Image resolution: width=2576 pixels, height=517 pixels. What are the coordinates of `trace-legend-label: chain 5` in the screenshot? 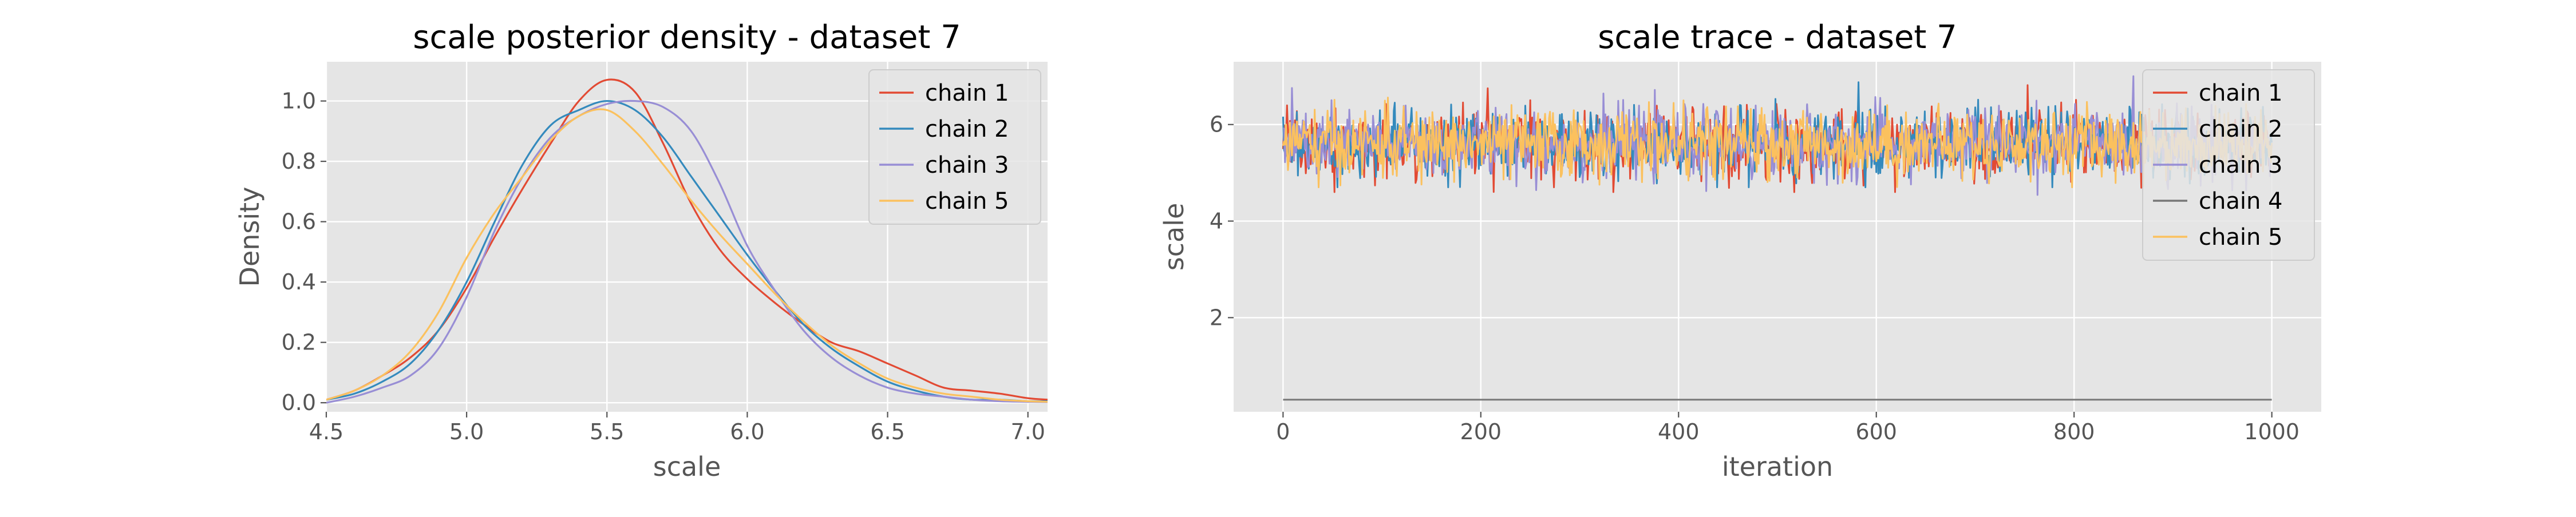 It's located at (2240, 237).